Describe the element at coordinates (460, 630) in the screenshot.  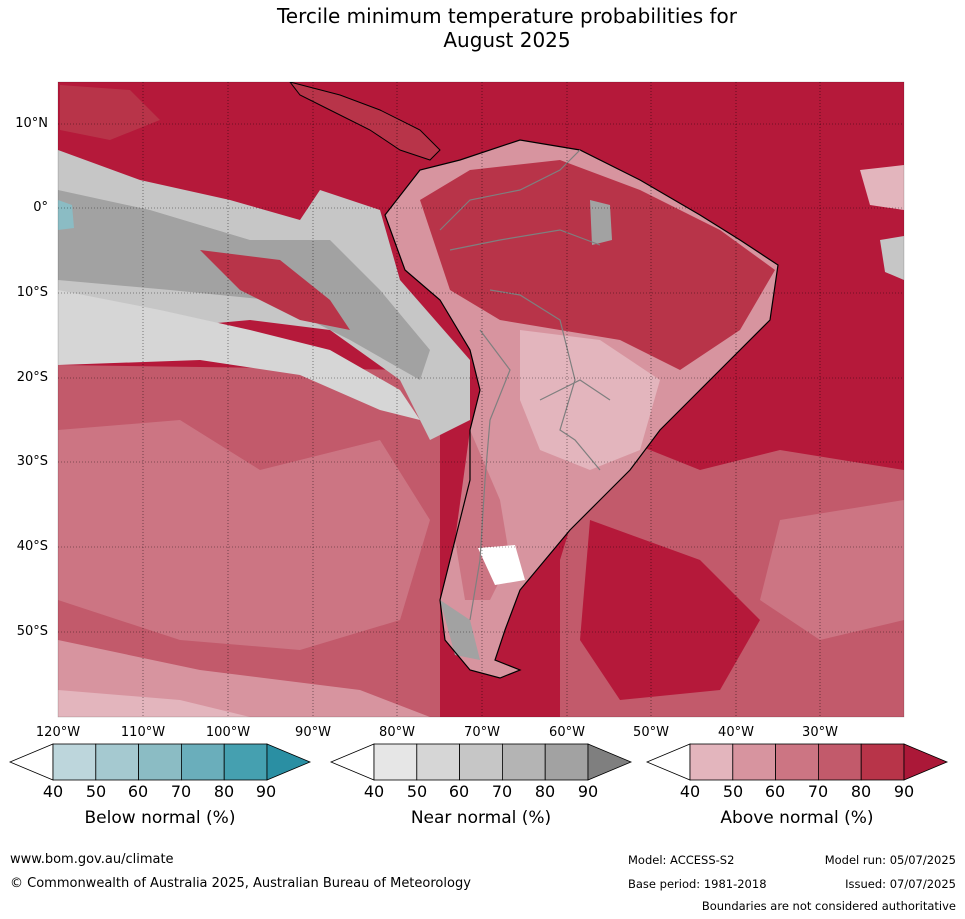
I see `south-chile-near-normal` at that location.